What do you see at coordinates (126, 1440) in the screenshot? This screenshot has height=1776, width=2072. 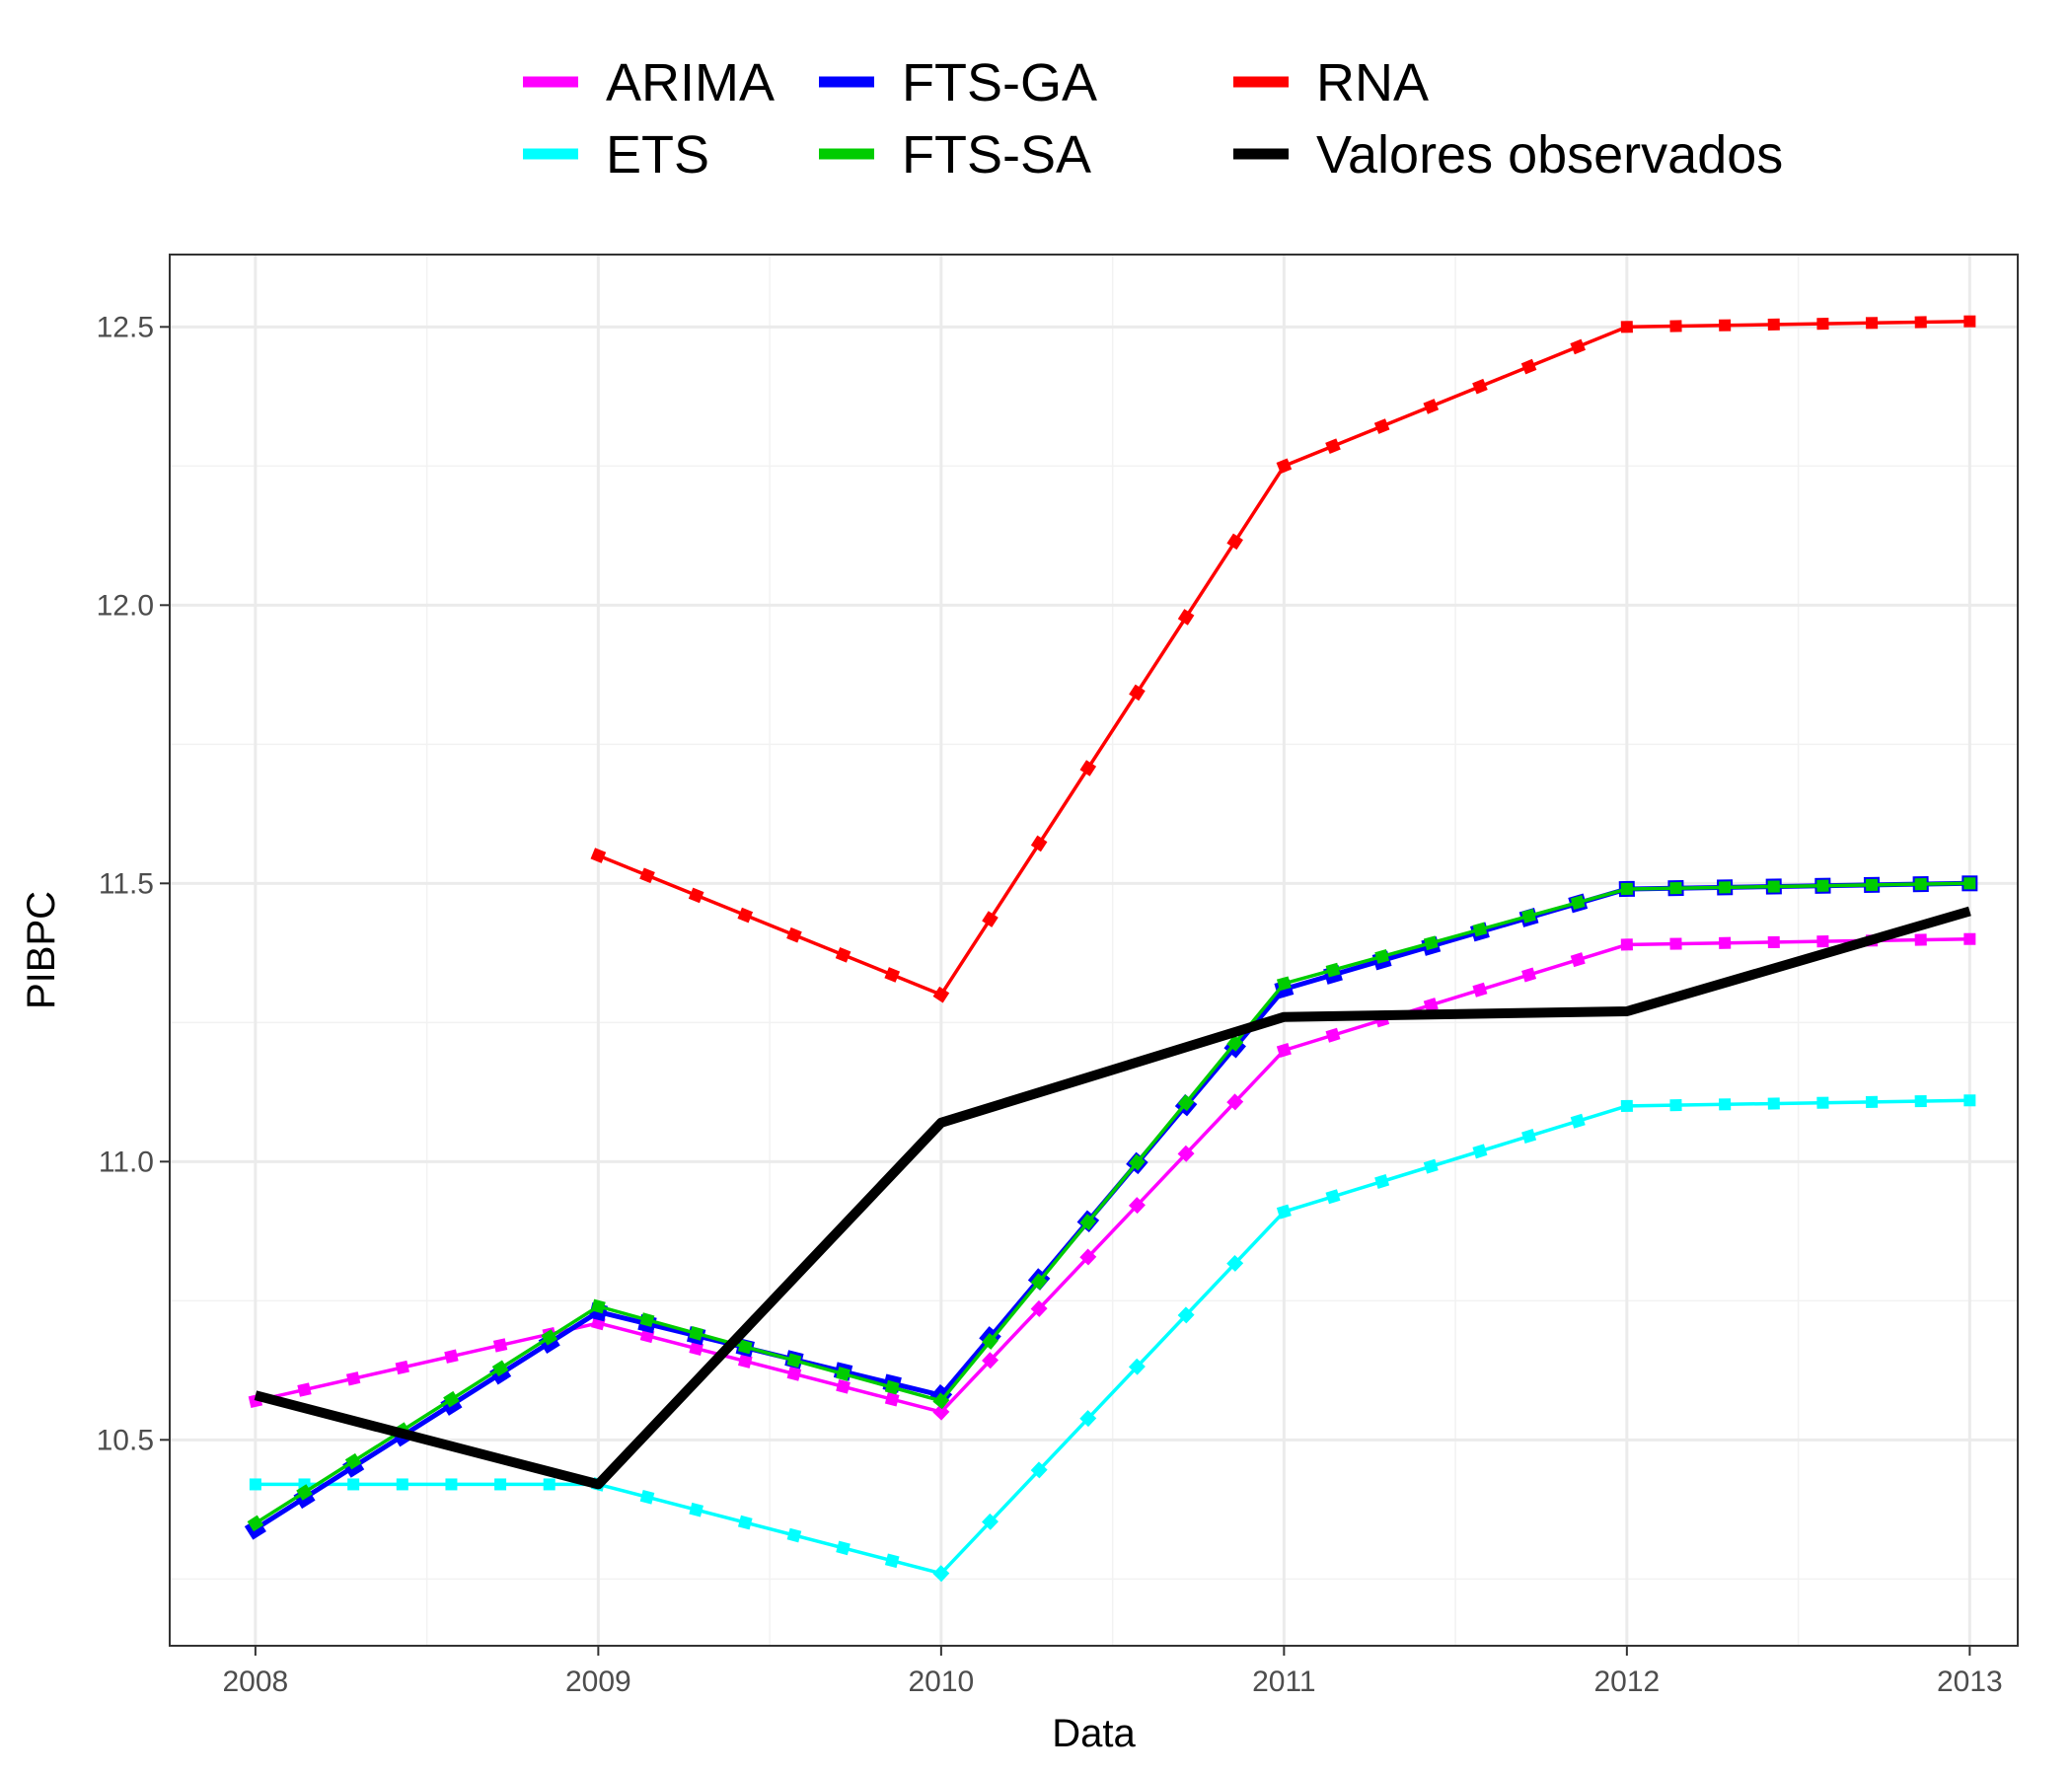 I see `y-tick-label: 10.5` at bounding box center [126, 1440].